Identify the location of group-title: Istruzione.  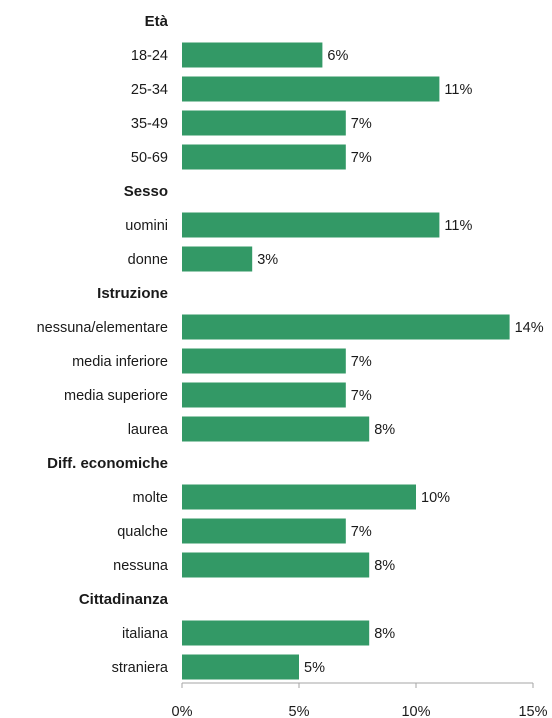
(132, 293).